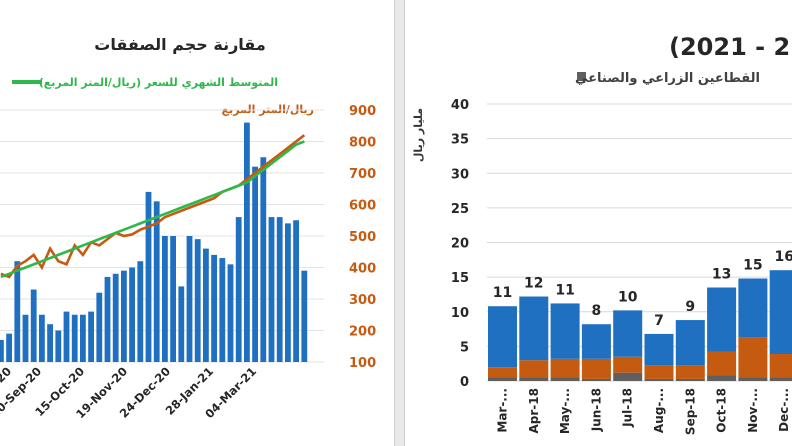 The height and width of the screenshot is (446, 792). What do you see at coordinates (362, 206) in the screenshot?
I see `right-axis-tick-label: 600` at bounding box center [362, 206].